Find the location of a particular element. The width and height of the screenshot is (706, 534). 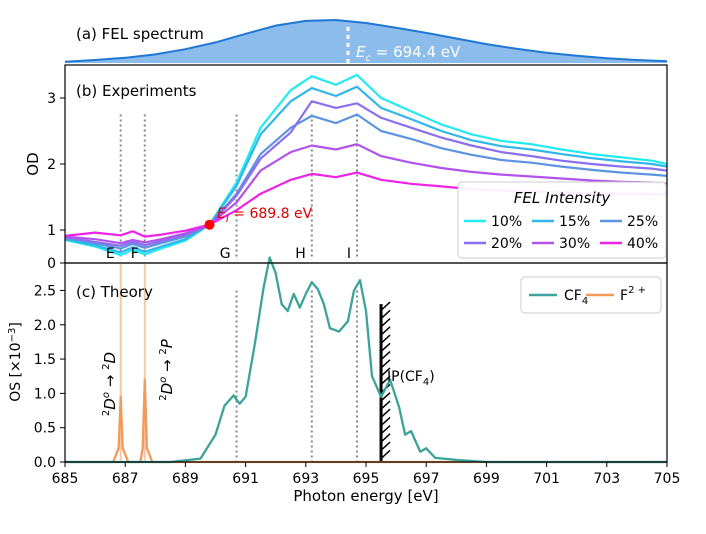

c-ytick-label: 0.5 is located at coordinates (45, 429).